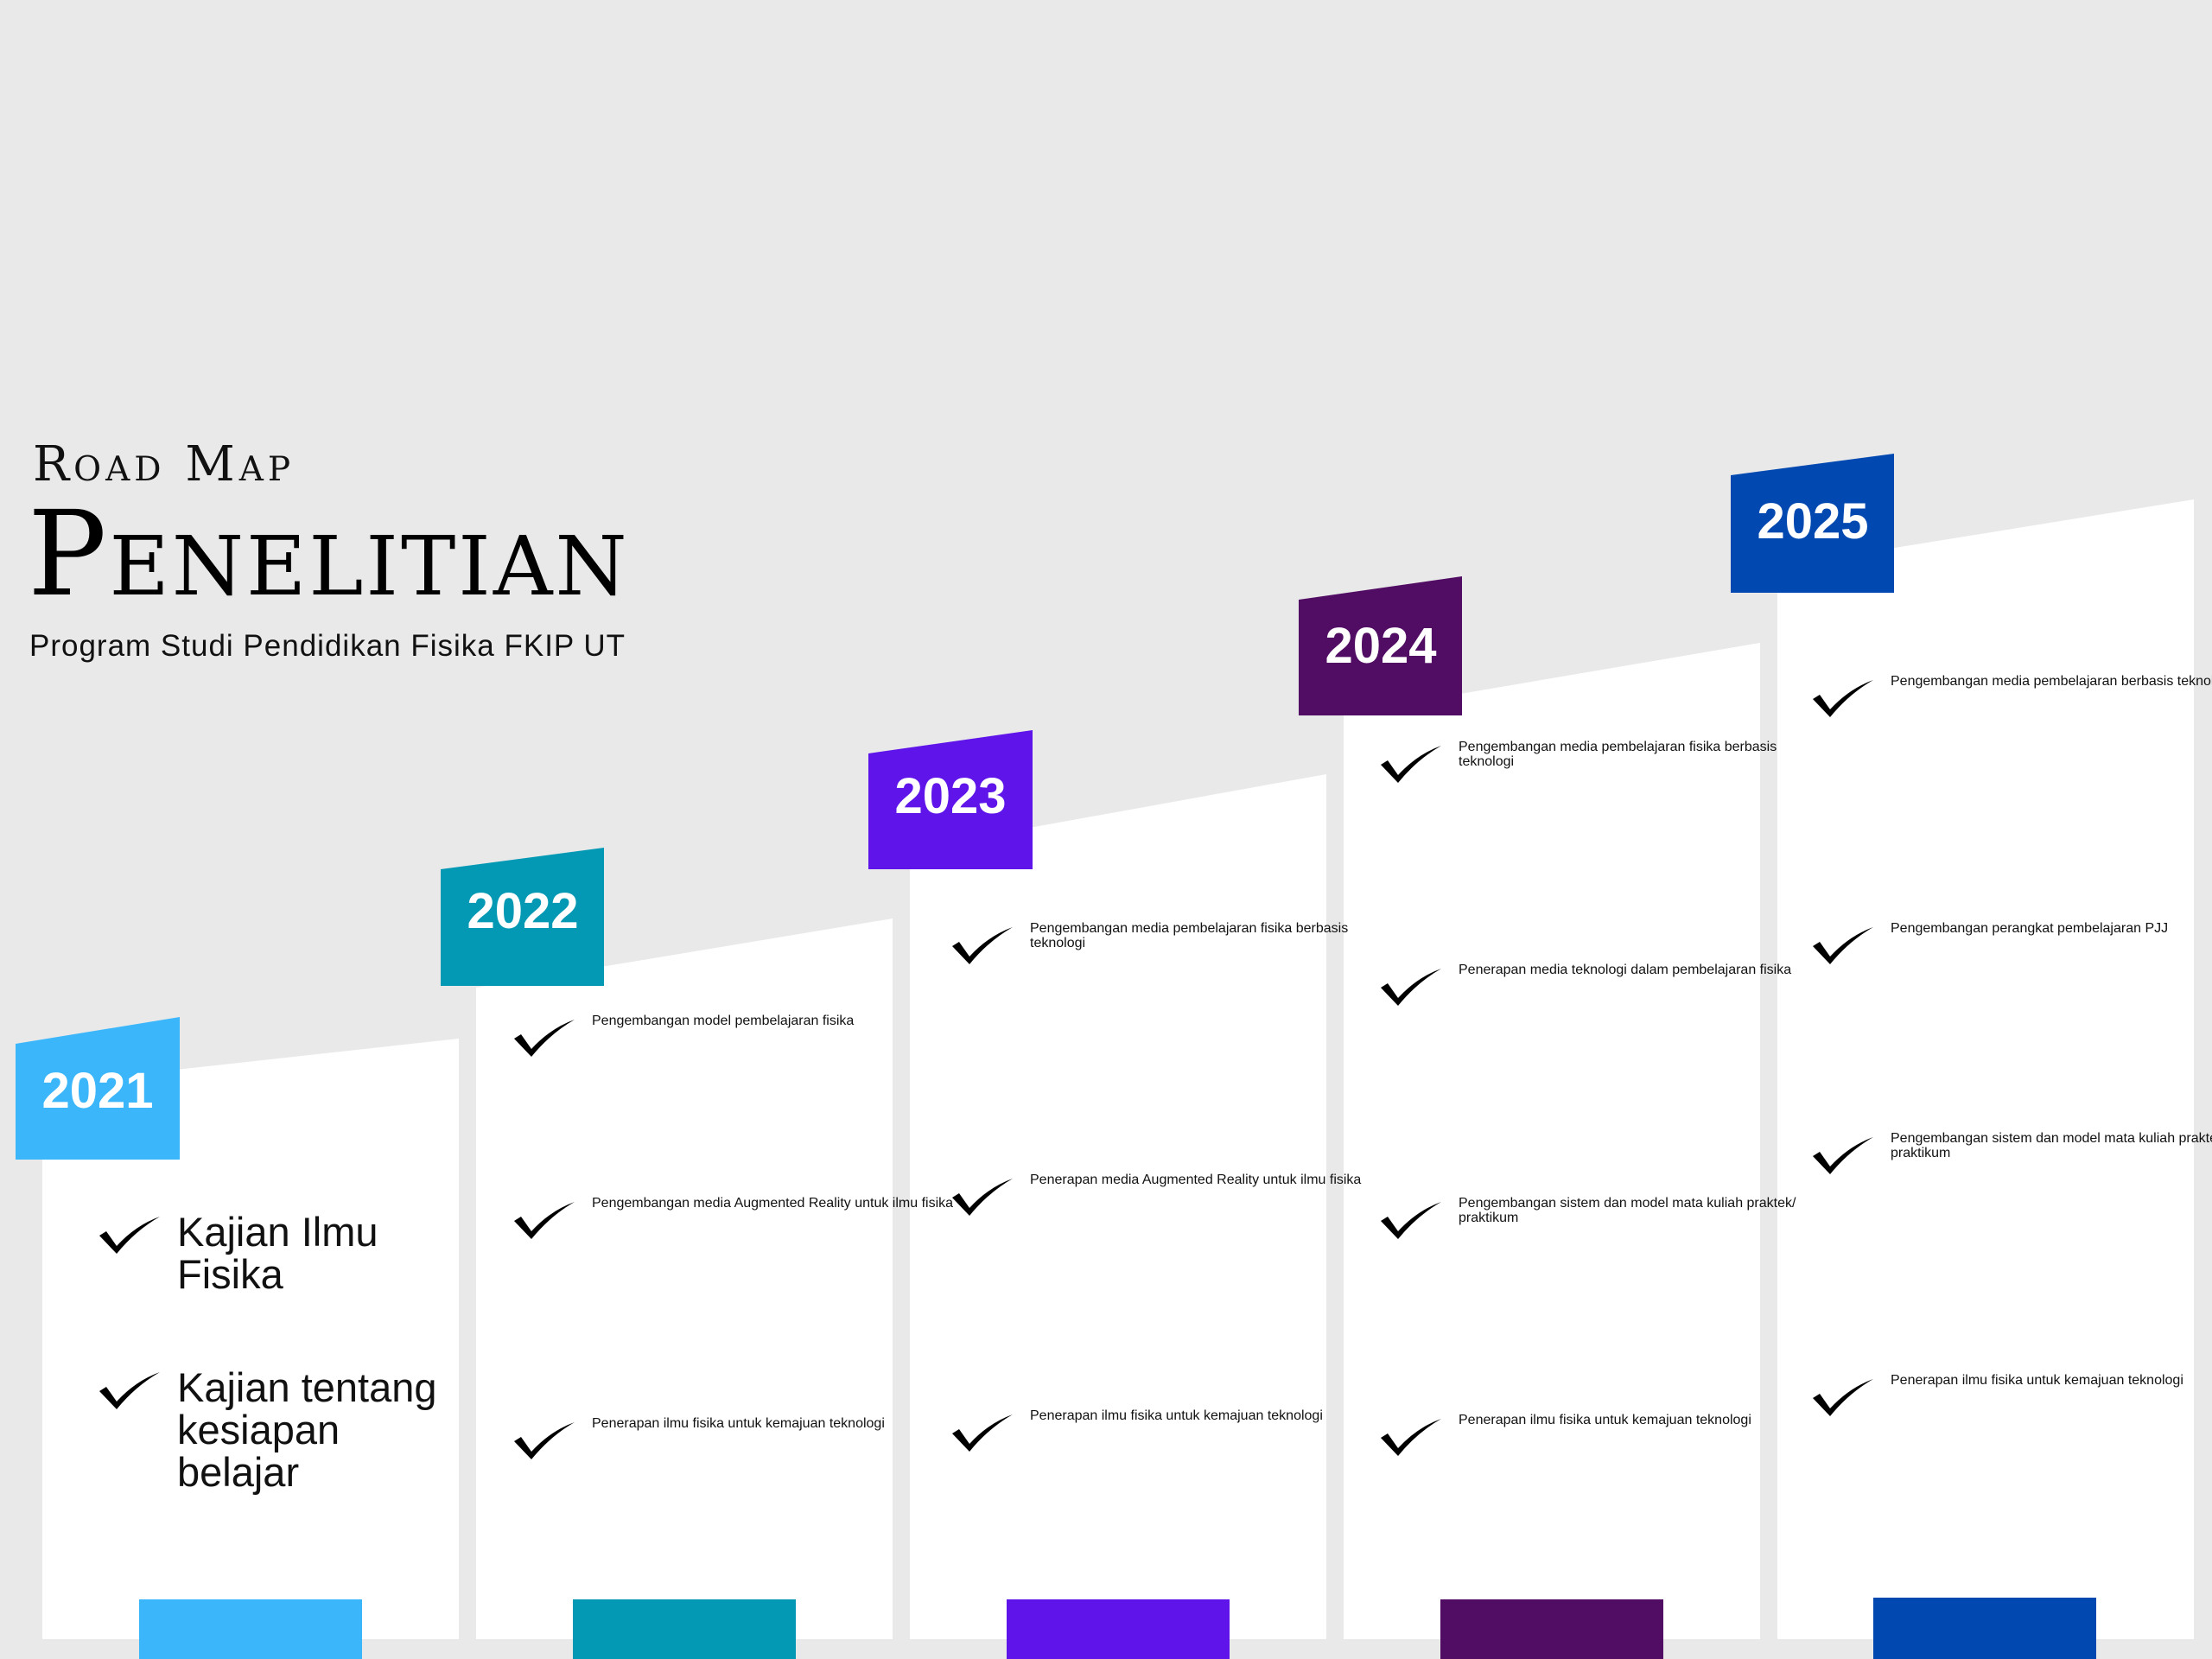 The width and height of the screenshot is (2212, 1659). I want to click on year-label-2025: 2025, so click(1813, 521).